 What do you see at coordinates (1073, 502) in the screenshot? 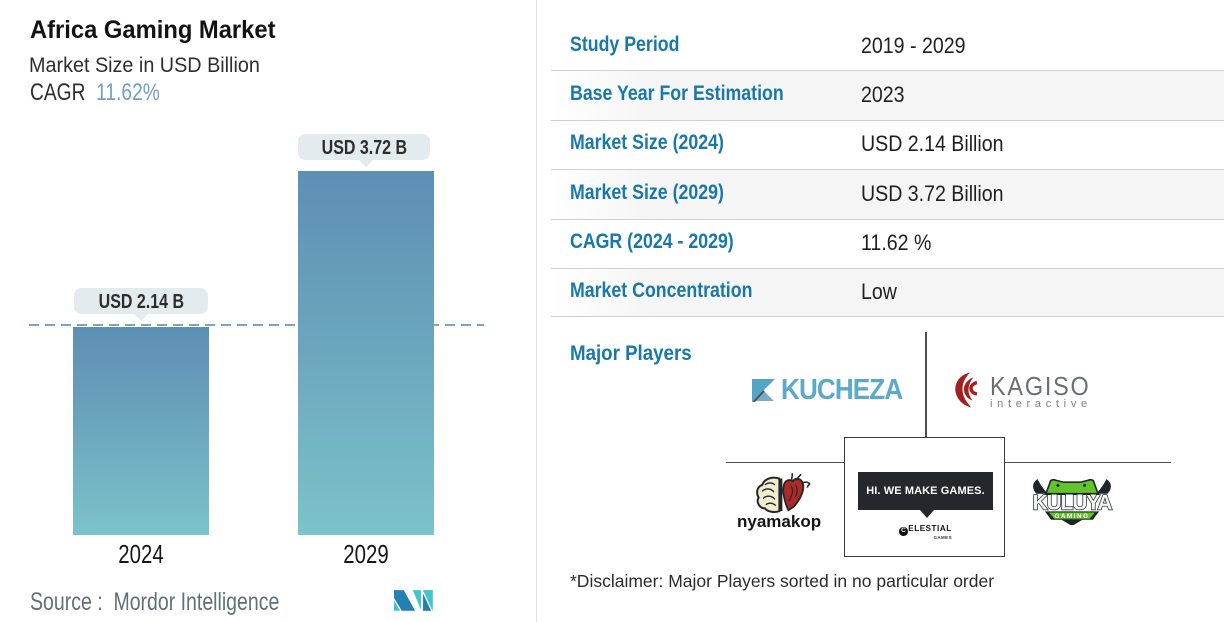
I see `svg-text: KULUYA` at bounding box center [1073, 502].